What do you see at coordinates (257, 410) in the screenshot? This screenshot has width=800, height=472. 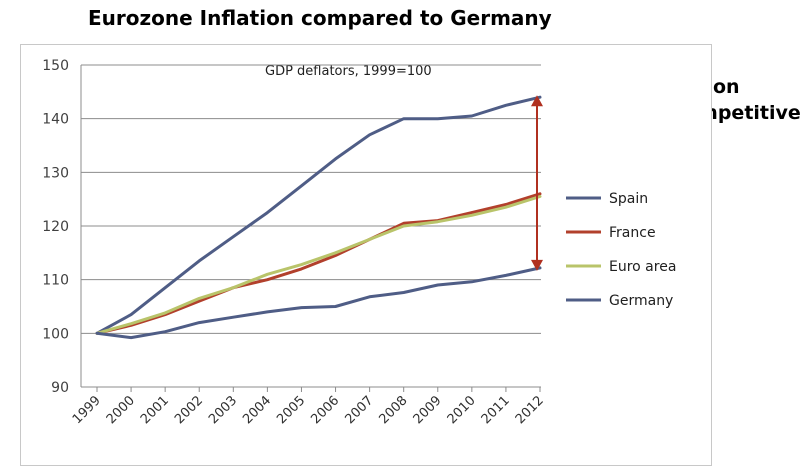 I see `x-tick-label: 2004` at bounding box center [257, 410].